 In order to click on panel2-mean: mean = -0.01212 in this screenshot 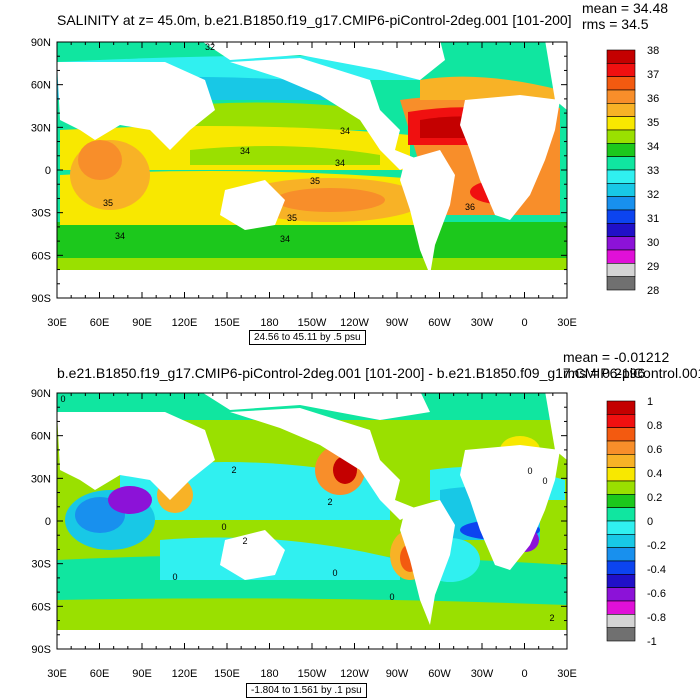, I will do `click(616, 357)`.